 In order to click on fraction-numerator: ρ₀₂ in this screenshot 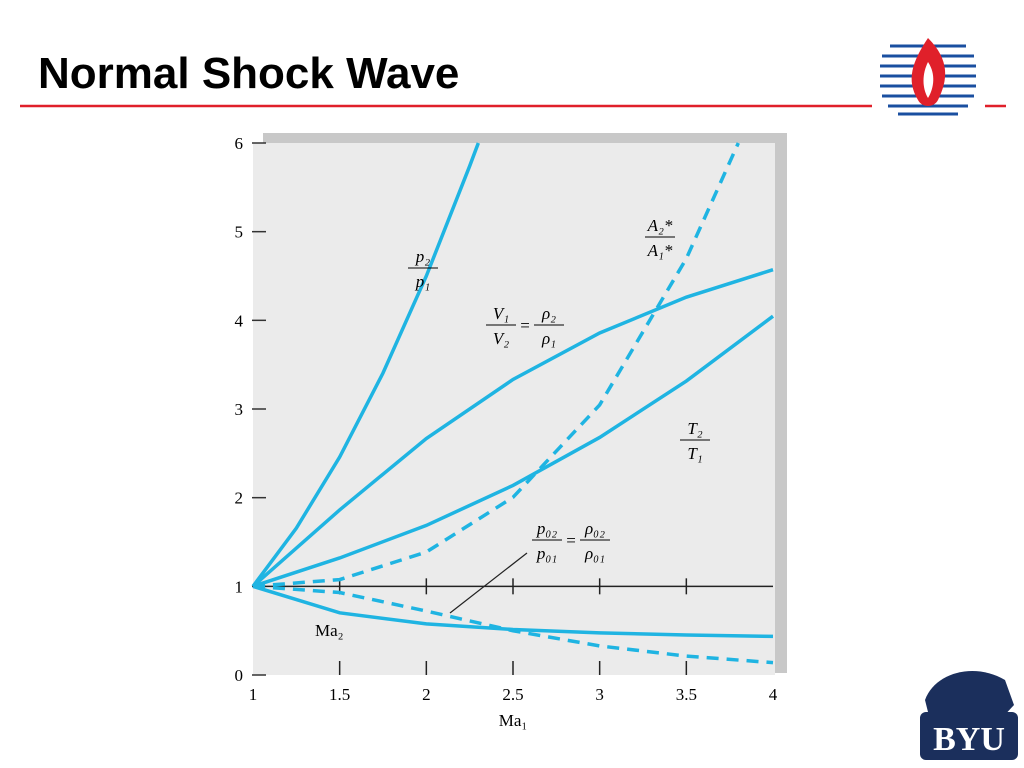, I will do `click(594, 528)`.